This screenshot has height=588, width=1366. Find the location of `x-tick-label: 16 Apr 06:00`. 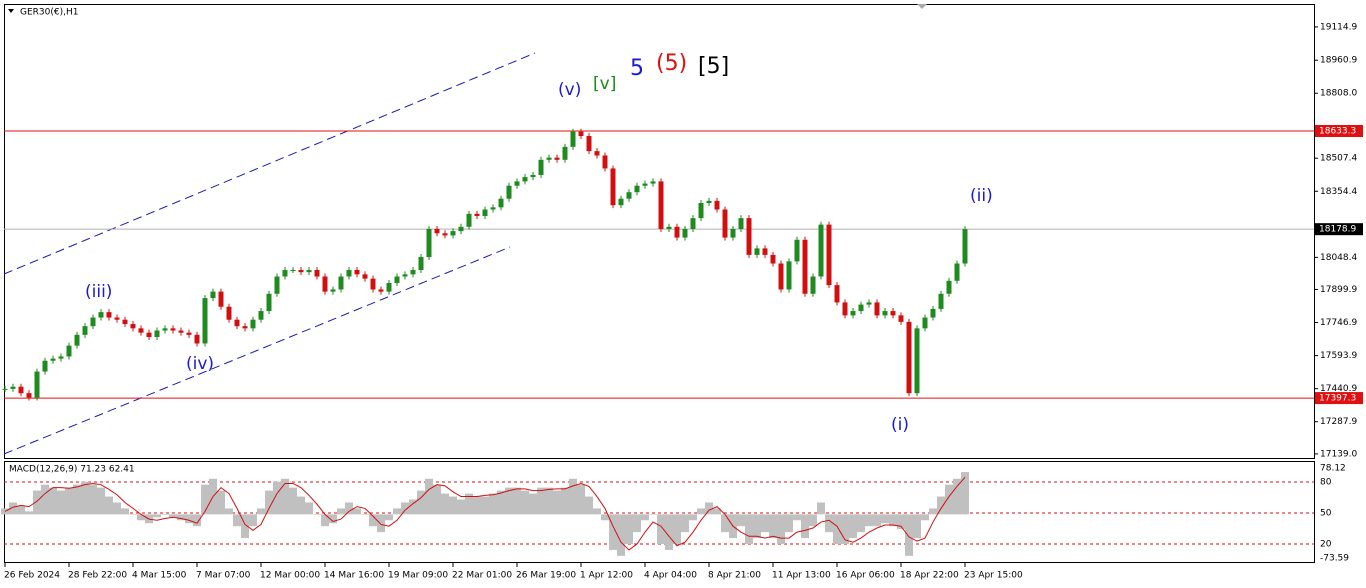

x-tick-label: 16 Apr 06:00 is located at coordinates (865, 576).